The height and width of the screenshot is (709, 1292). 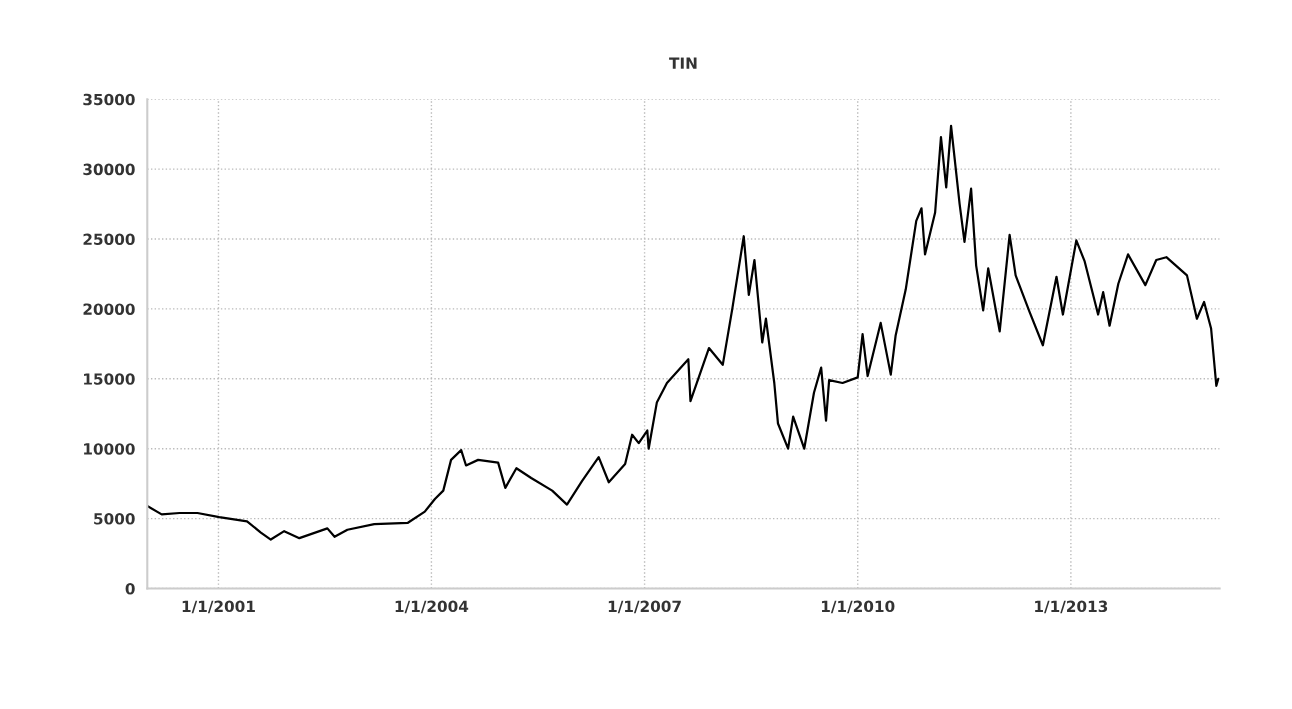 I want to click on y-tick-label: 25000, so click(x=109, y=239).